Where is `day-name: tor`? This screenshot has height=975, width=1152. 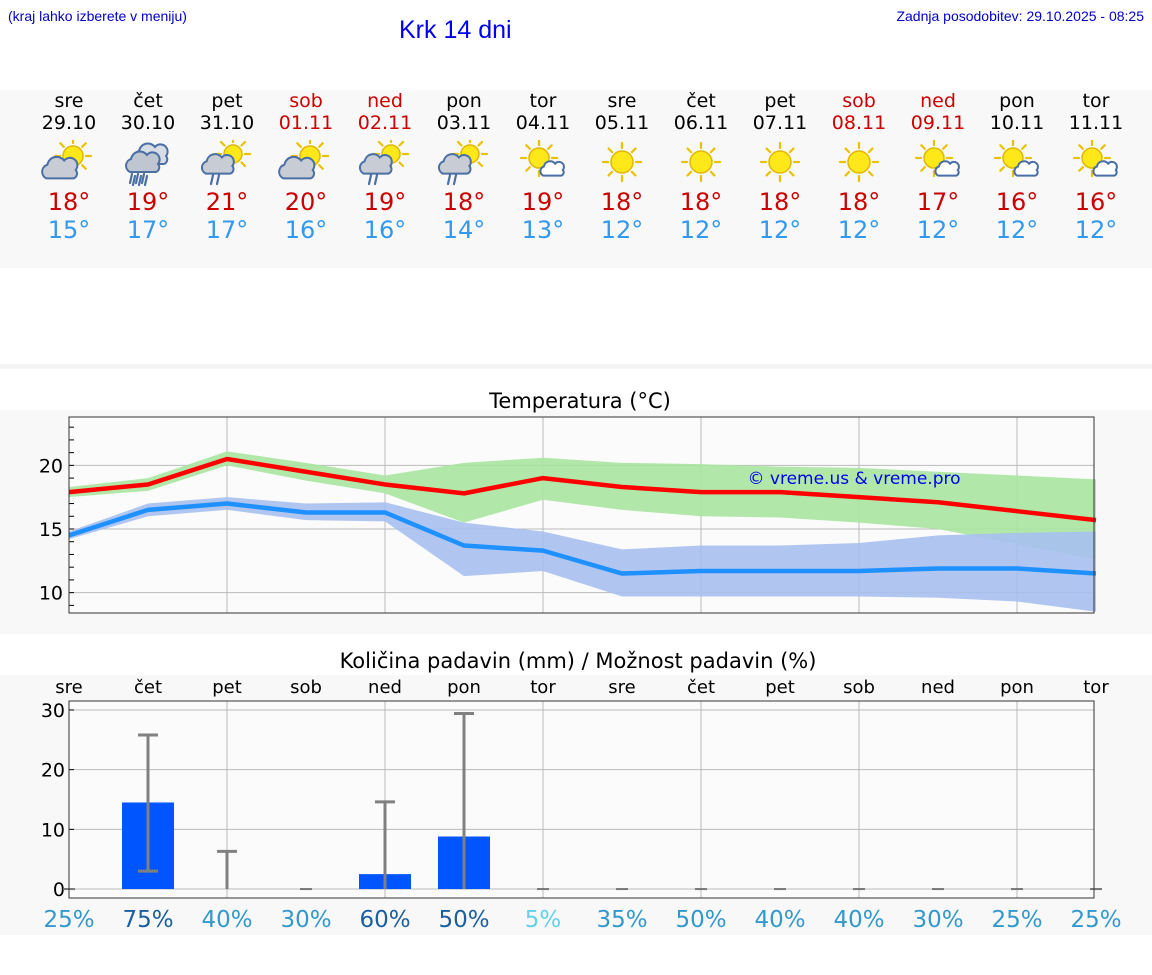
day-name: tor is located at coordinates (1096, 101).